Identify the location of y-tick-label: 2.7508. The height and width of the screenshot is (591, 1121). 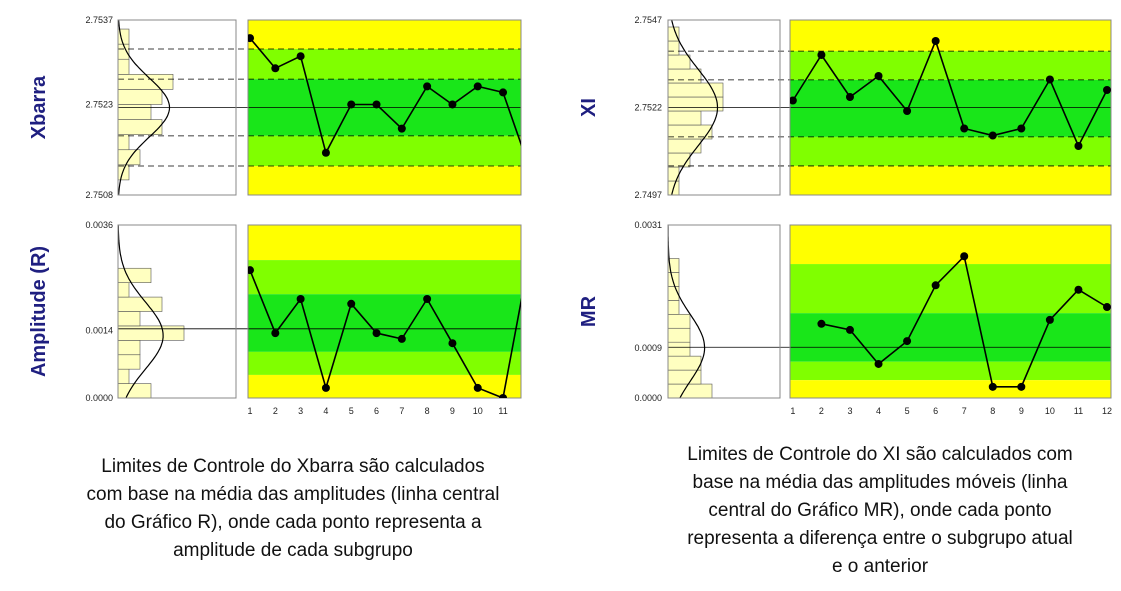
(99, 195).